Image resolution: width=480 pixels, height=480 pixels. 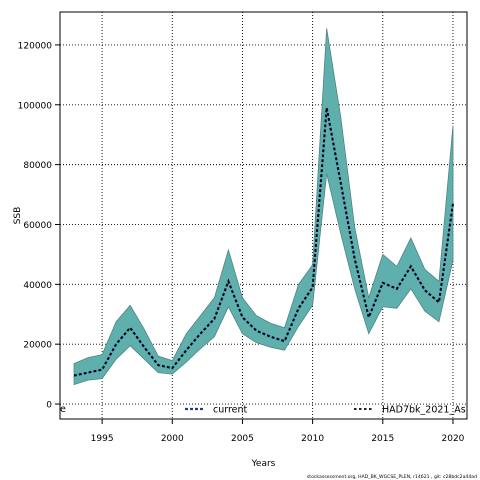 I want to click on y-tick-label: 80000, so click(x=37, y=166).